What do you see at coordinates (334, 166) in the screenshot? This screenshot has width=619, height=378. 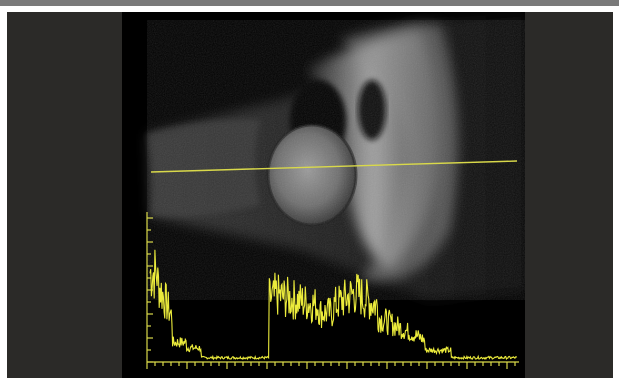 I see `scan-line` at bounding box center [334, 166].